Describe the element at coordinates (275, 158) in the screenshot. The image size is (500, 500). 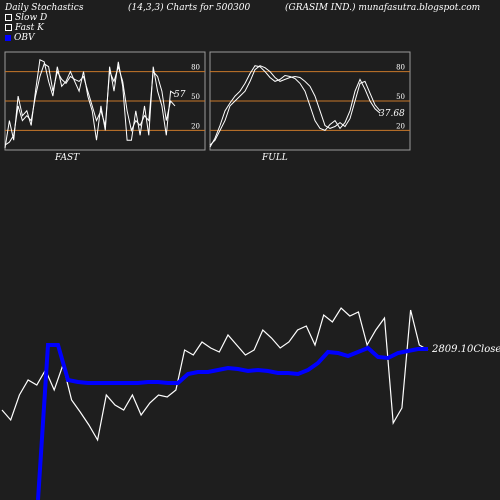
I see `panel-title-full: FULL` at that location.